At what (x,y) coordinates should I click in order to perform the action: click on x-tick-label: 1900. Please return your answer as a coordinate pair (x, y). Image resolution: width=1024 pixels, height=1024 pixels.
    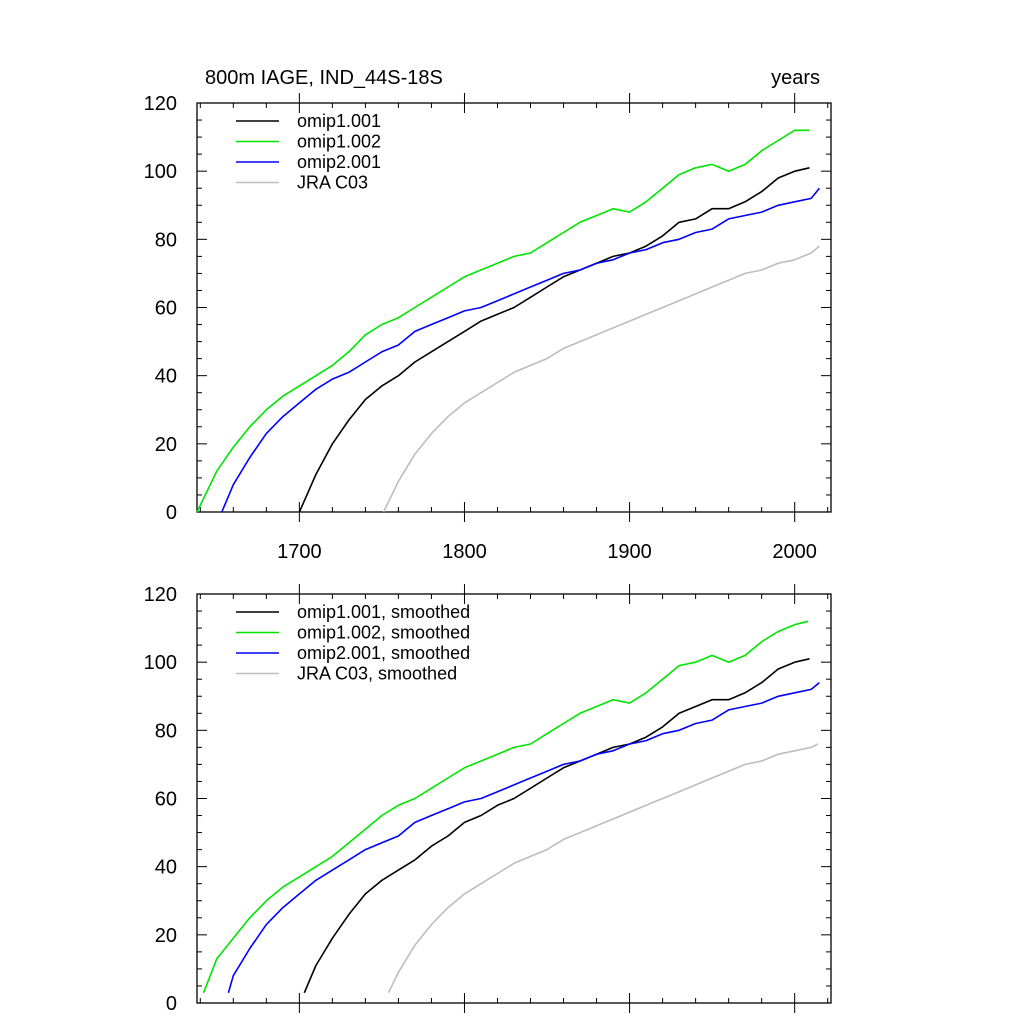
    Looking at the image, I should click on (629, 552).